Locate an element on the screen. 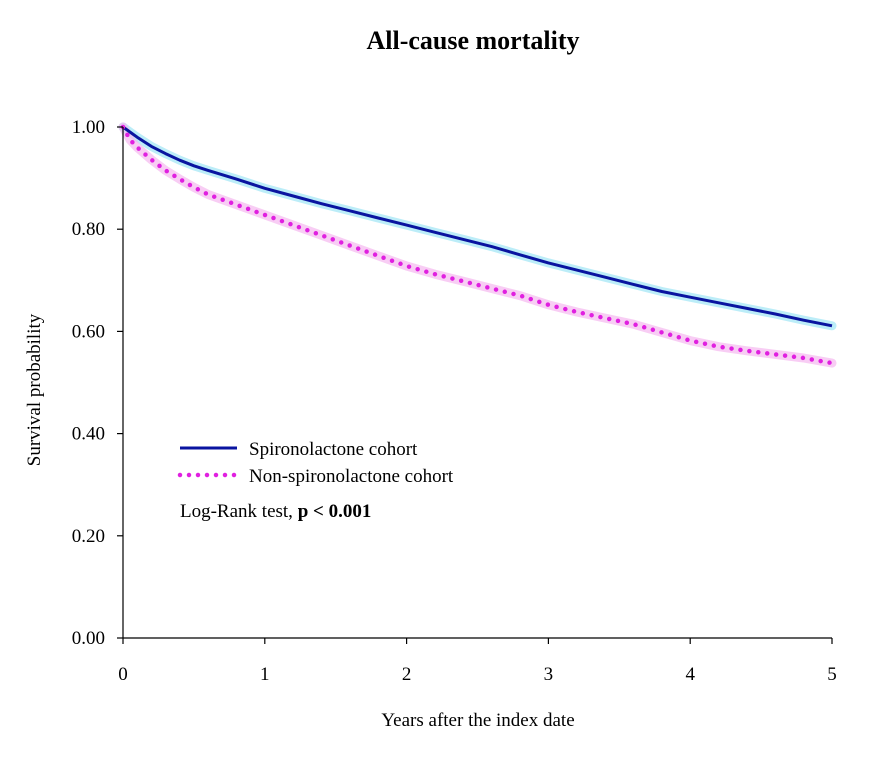  y-tick-label: 0.60 is located at coordinates (88, 331).